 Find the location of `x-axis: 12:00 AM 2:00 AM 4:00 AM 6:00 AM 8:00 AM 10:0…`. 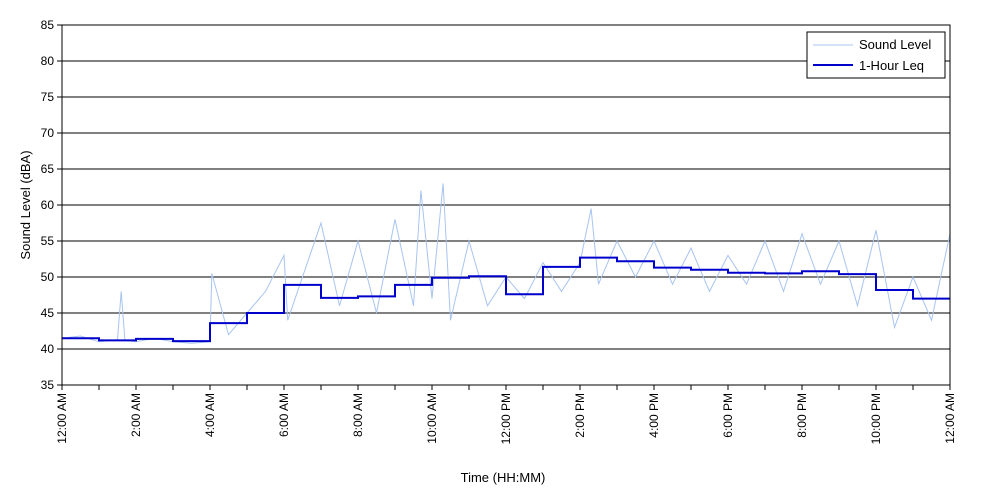

x-axis: 12:00 AM 2:00 AM 4:00 AM 6:00 AM 8:00 AM 10:0… is located at coordinates (506, 414).